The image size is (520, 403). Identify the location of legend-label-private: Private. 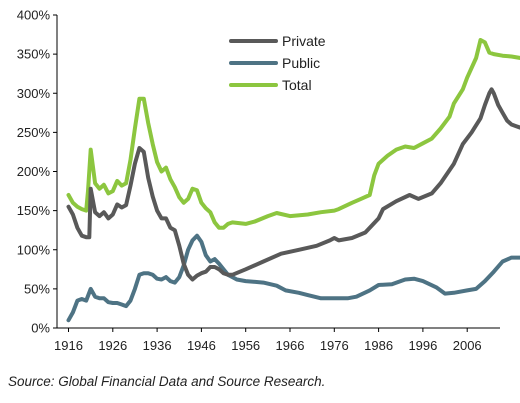
(304, 41).